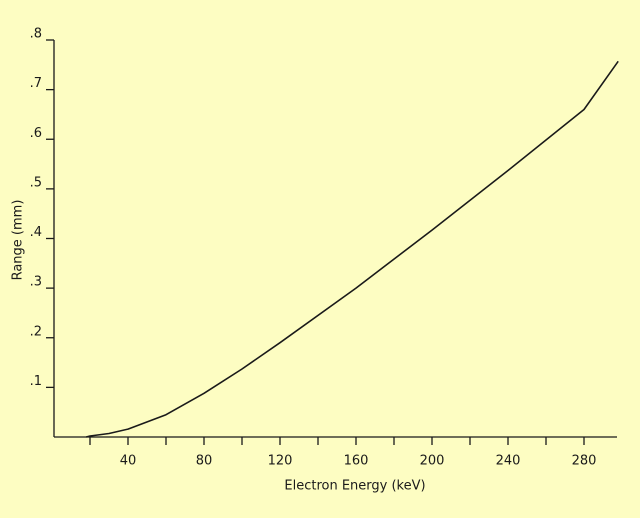  What do you see at coordinates (36, 282) in the screenshot?
I see `y-tick-label: .3` at bounding box center [36, 282].